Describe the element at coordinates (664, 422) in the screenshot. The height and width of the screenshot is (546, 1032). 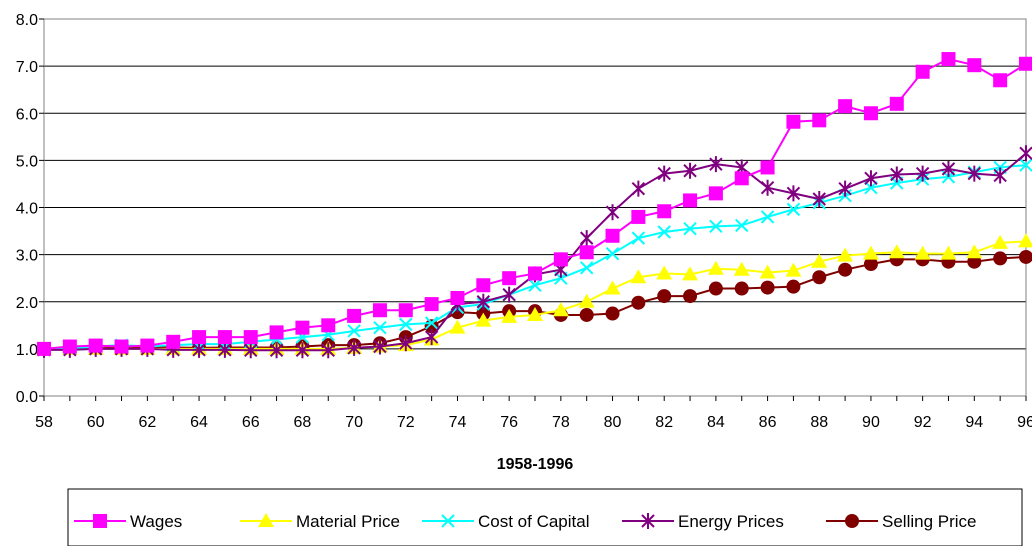
I see `x-tick-label: 82` at that location.